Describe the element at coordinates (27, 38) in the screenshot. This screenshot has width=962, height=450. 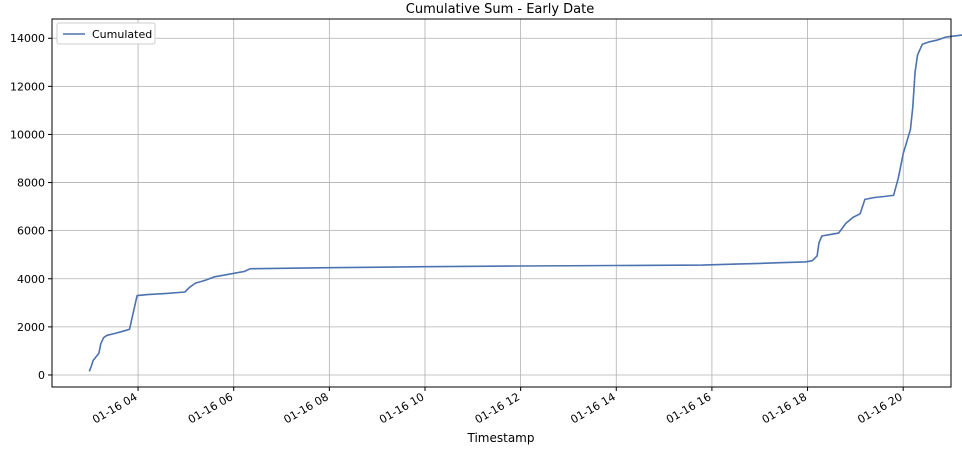
I see `y-tick-label: 14000` at that location.